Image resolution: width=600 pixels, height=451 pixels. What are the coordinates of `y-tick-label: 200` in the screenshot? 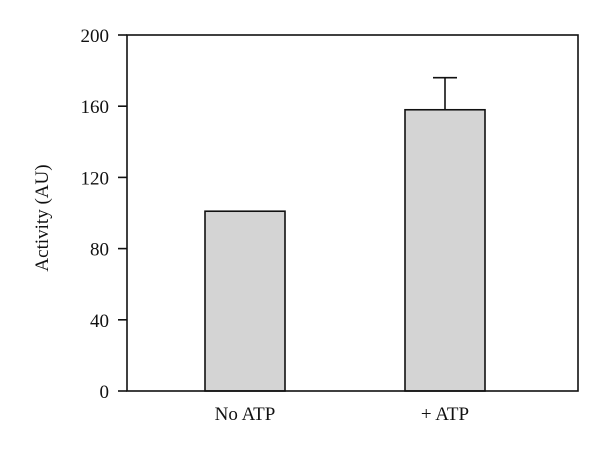 It's located at (95, 36).